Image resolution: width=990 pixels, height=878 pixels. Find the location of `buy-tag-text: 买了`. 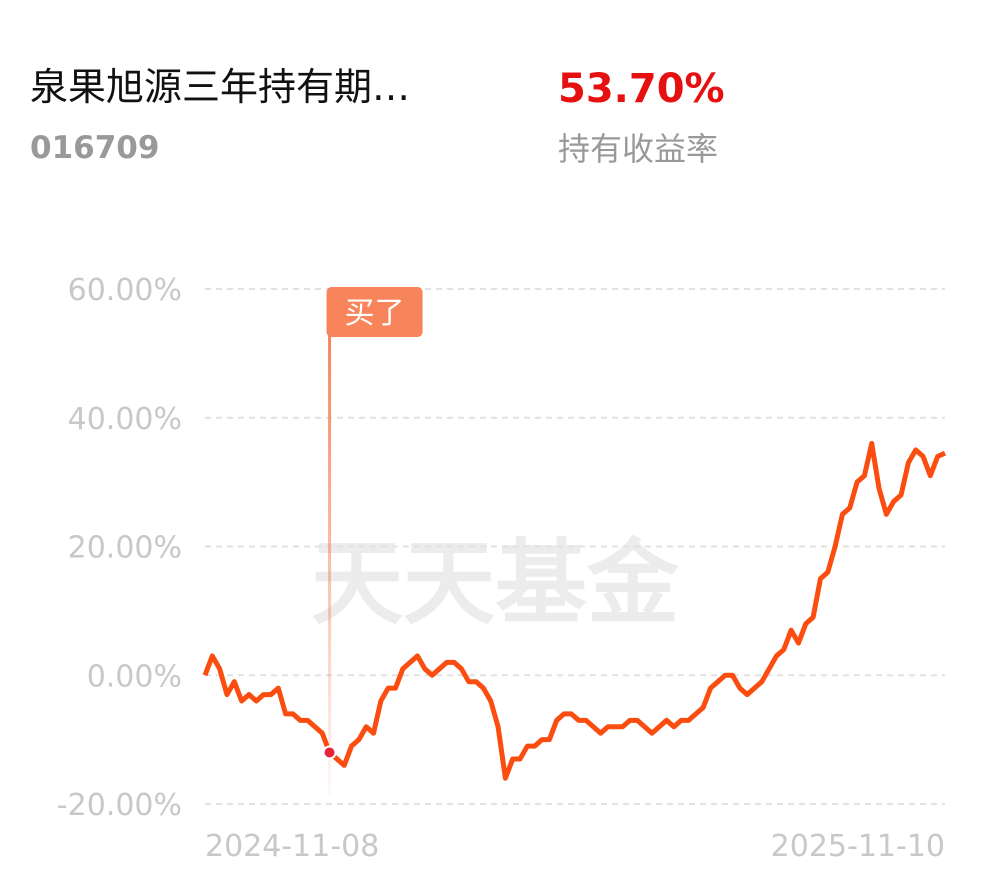

buy-tag-text: 买了 is located at coordinates (375, 313).